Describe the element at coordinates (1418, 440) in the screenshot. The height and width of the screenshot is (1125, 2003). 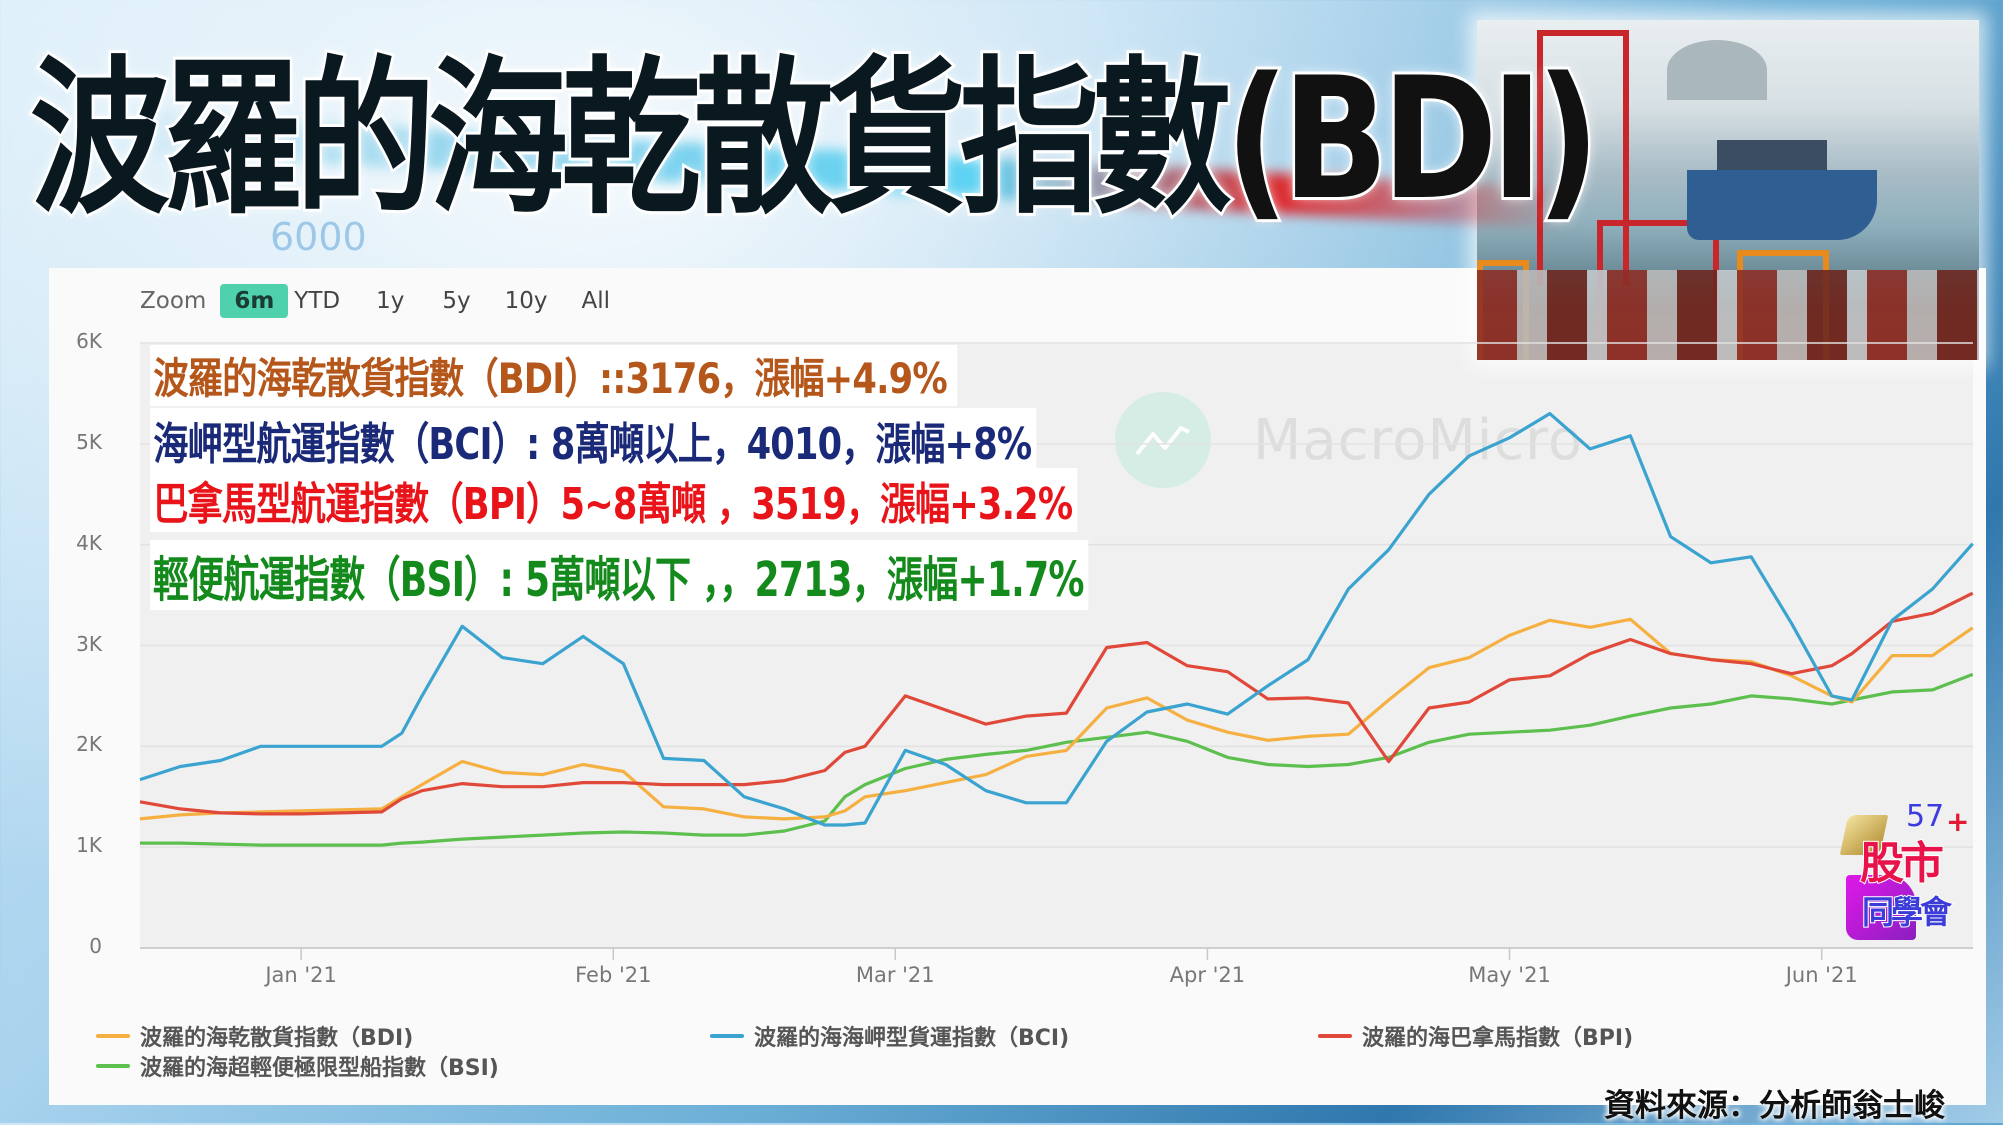
I see `watermark-text: MacroMicro` at that location.